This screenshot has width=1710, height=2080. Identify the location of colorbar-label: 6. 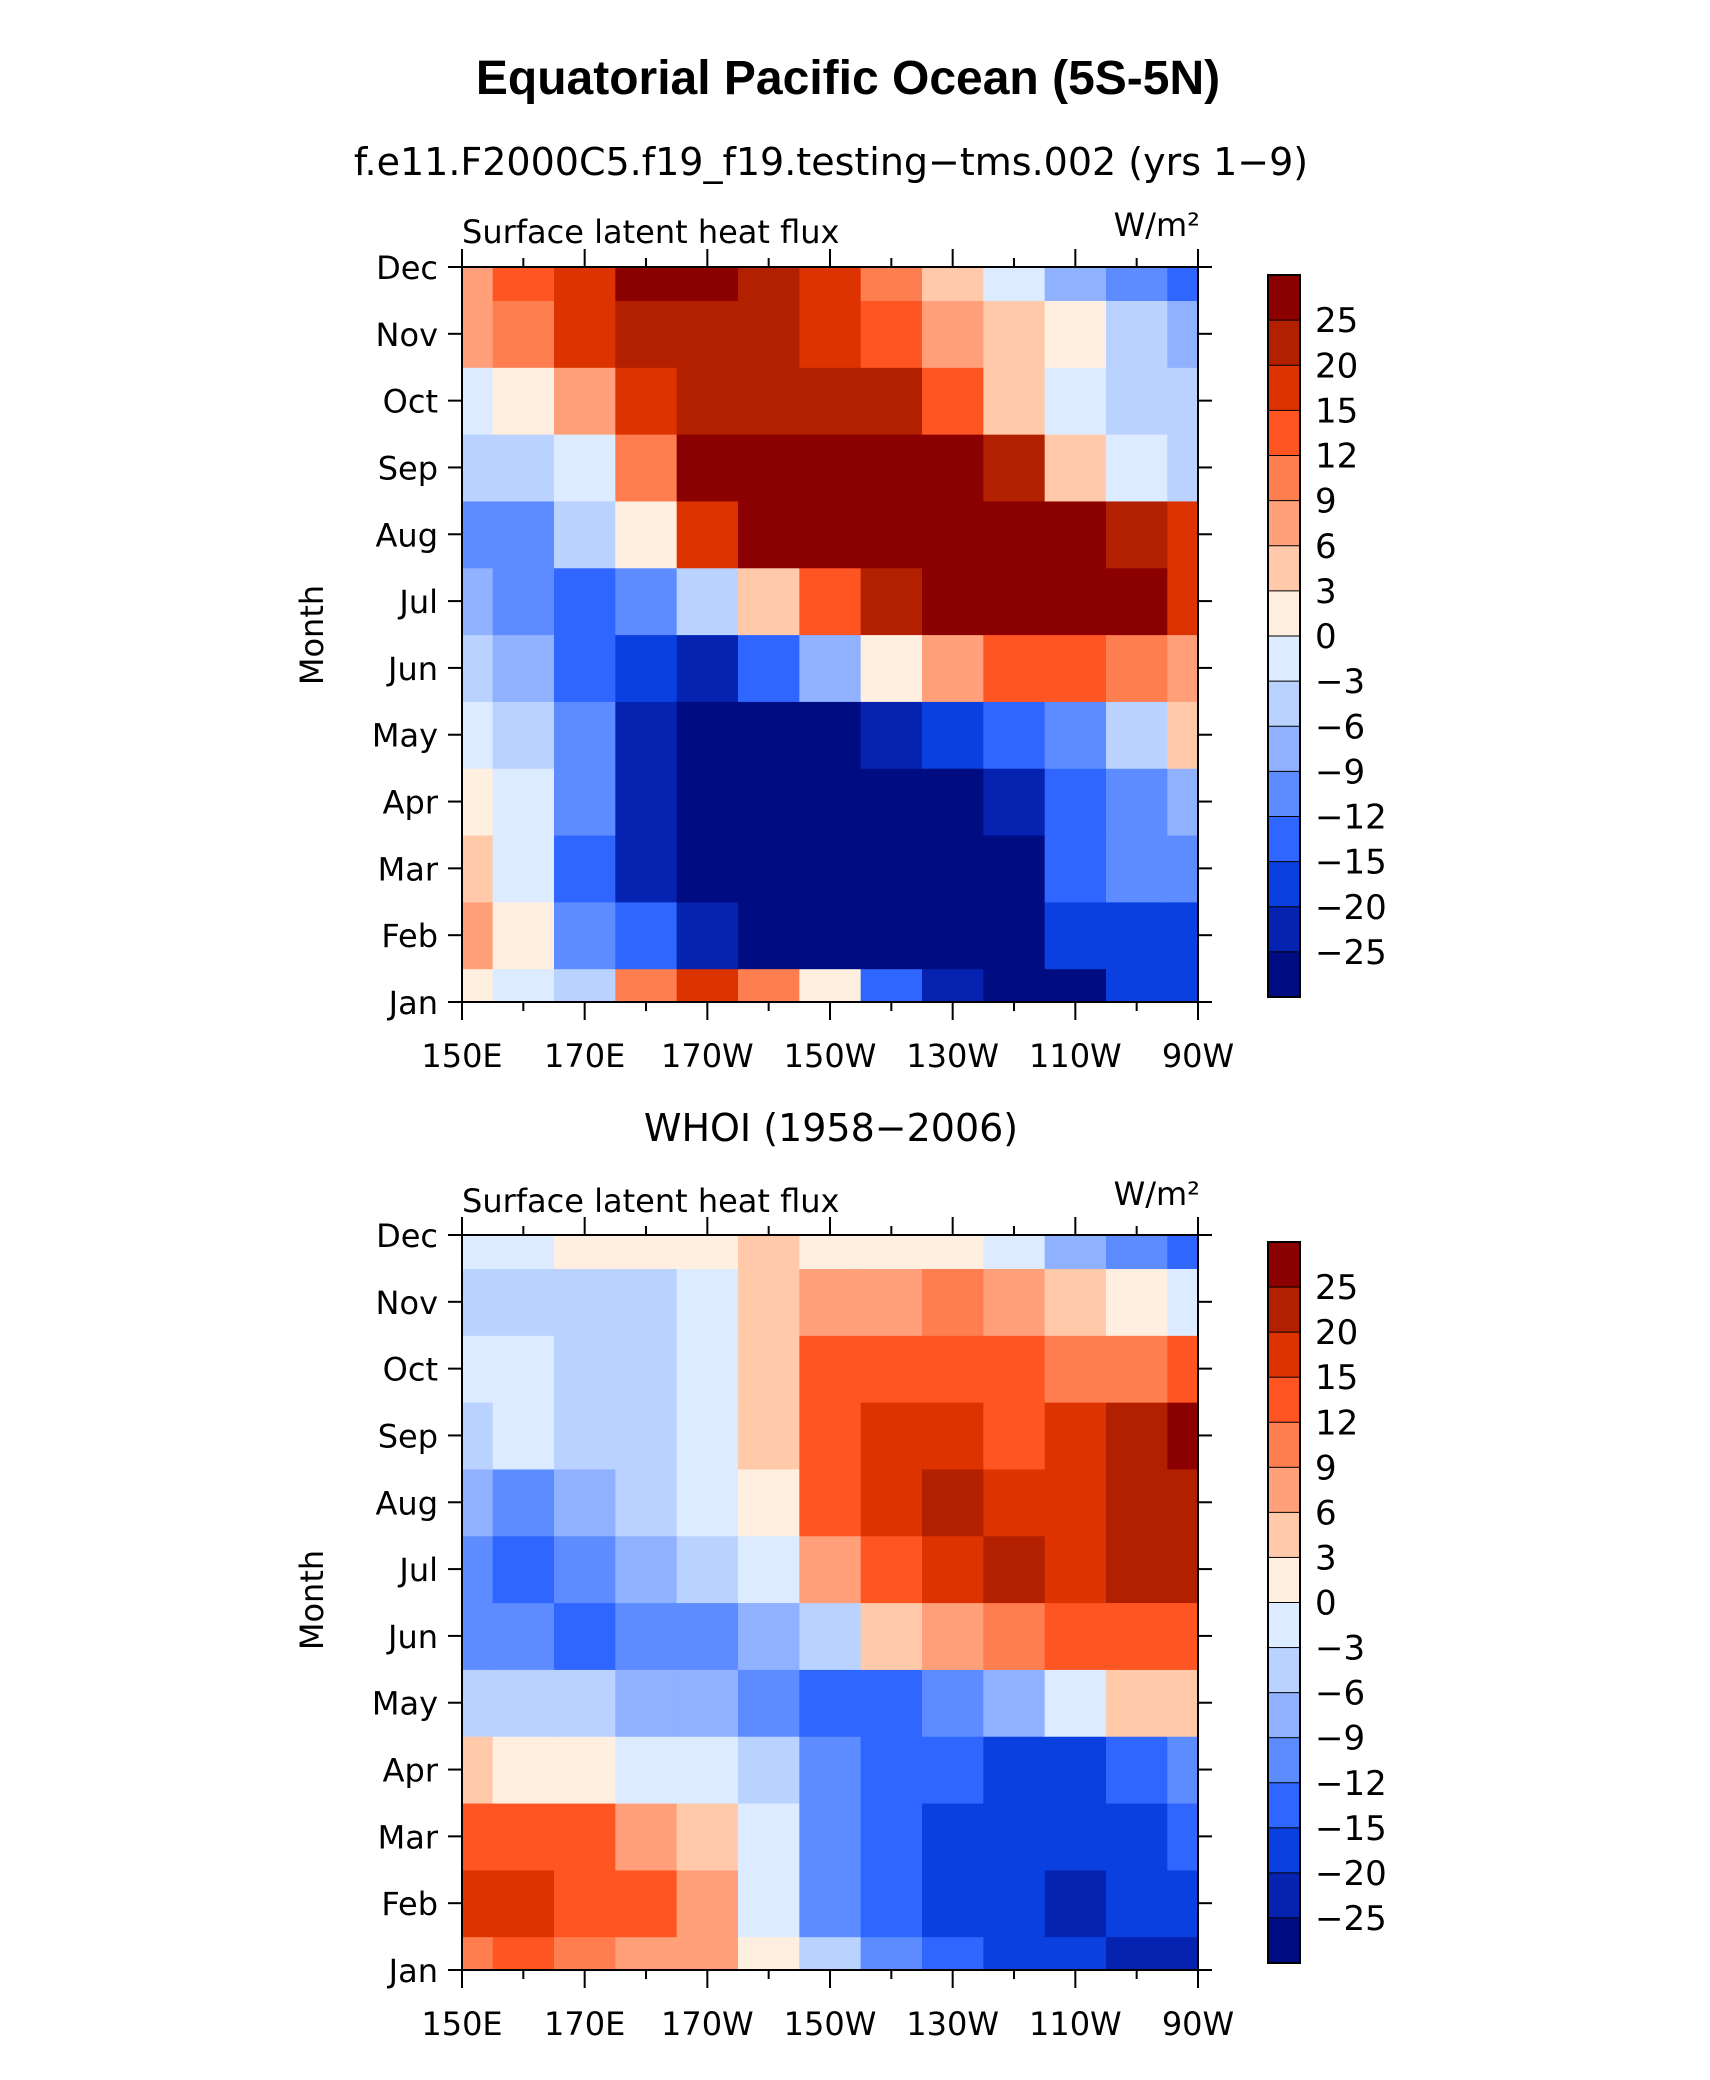
(1326, 547).